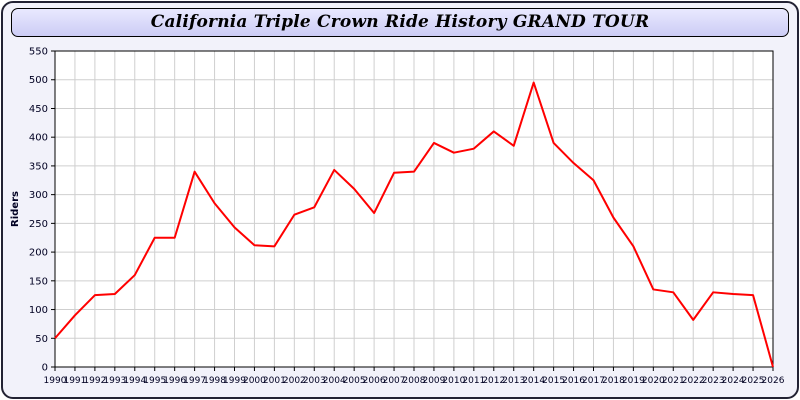 The image size is (800, 400). What do you see at coordinates (15, 209) in the screenshot?
I see `y-axis-title: Riders` at bounding box center [15, 209].